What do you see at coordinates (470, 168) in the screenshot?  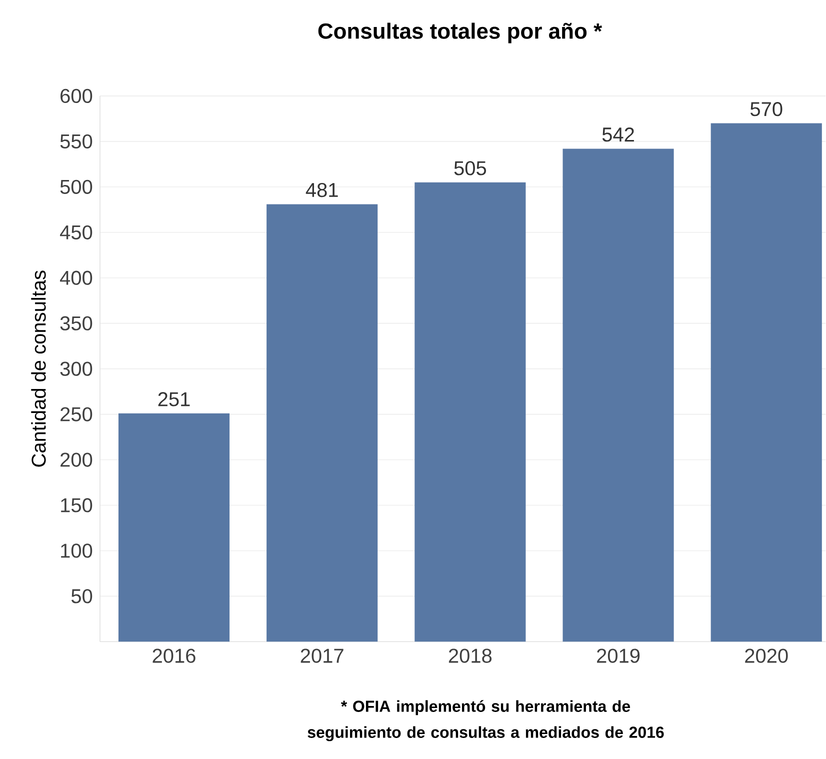 I see `data-label: 505` at bounding box center [470, 168].